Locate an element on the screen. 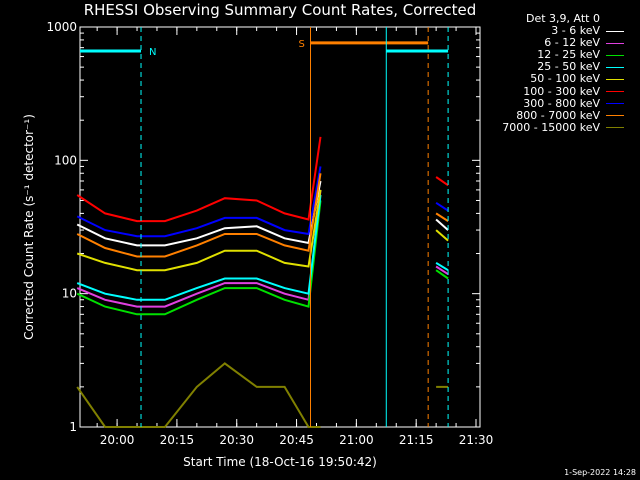 This screenshot has width=640, height=480. legend-entry: 12 - 25 keV is located at coordinates (555, 55).